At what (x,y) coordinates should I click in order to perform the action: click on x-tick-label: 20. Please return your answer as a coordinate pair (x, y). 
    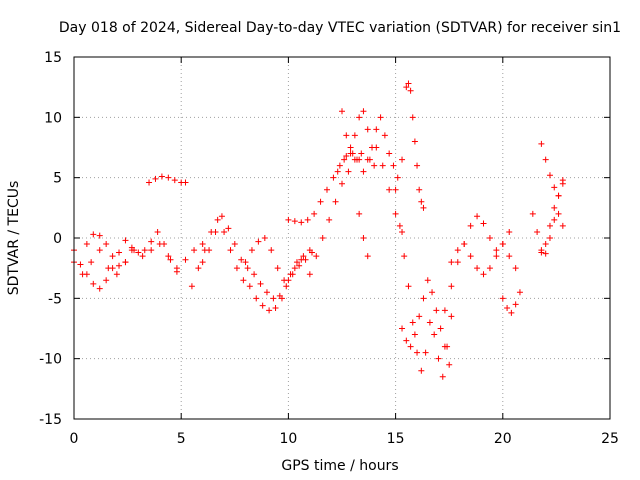
    Looking at the image, I should click on (503, 439).